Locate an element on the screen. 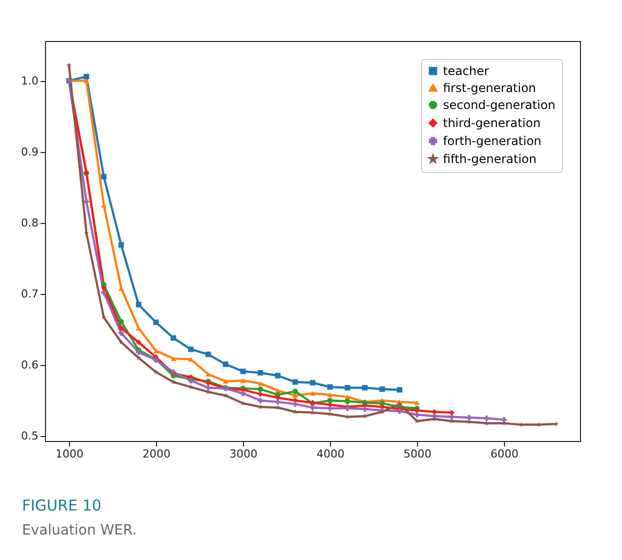 The image size is (622, 560). y-tick-label: 0.6 is located at coordinates (29, 365).